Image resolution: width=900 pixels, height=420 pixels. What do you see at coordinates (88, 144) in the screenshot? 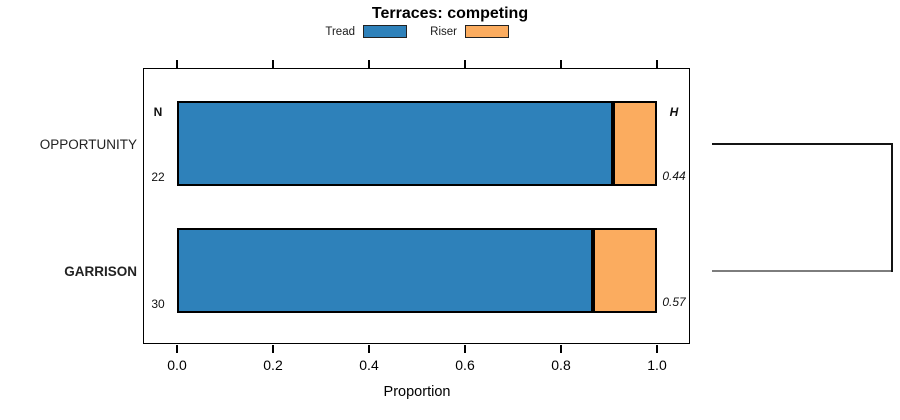
I see `row-label-opportunity: OPPORTUNITY` at bounding box center [88, 144].